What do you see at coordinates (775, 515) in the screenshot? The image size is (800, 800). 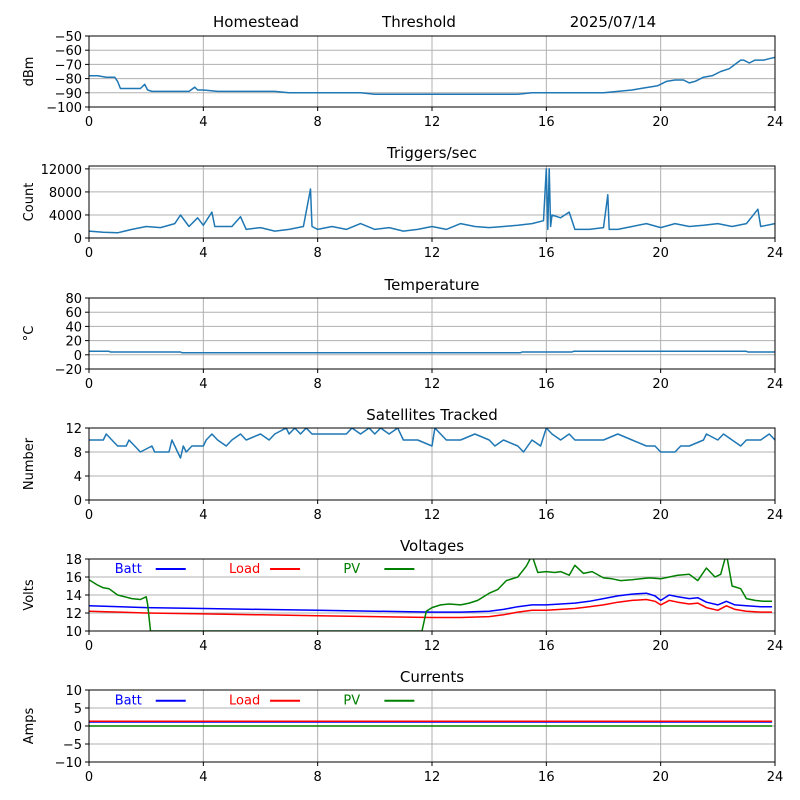 I see `x-tick-label-satellites-6: 24` at bounding box center [775, 515].